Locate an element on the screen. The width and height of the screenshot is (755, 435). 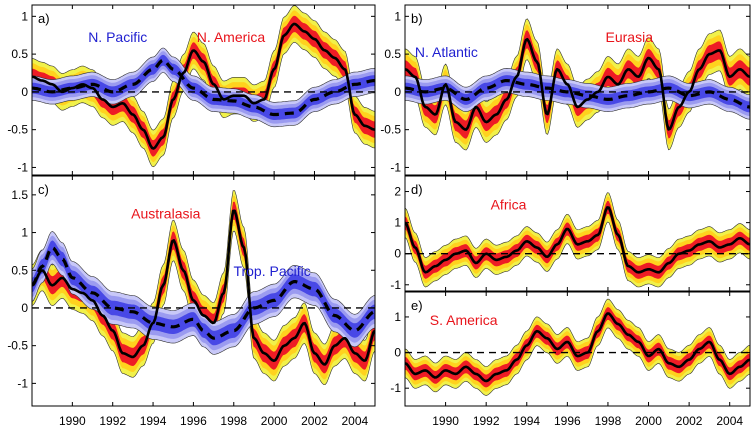
panel-e is located at coordinates (577, 347).